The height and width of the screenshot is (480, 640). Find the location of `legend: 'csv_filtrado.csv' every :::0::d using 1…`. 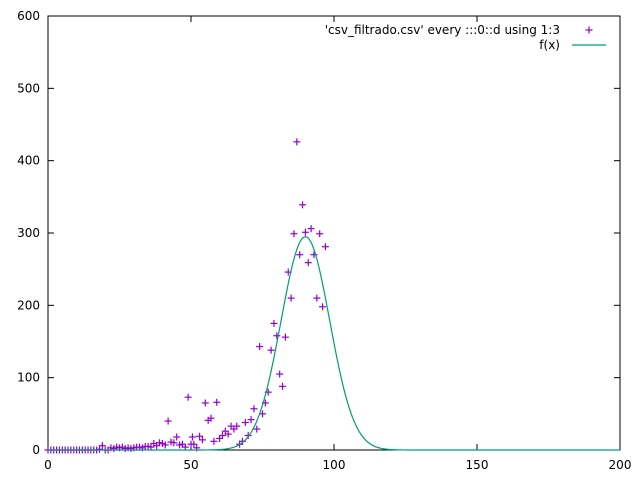

legend: 'csv_filtrado.csv' every :::0::d using 1… is located at coordinates (465, 37).